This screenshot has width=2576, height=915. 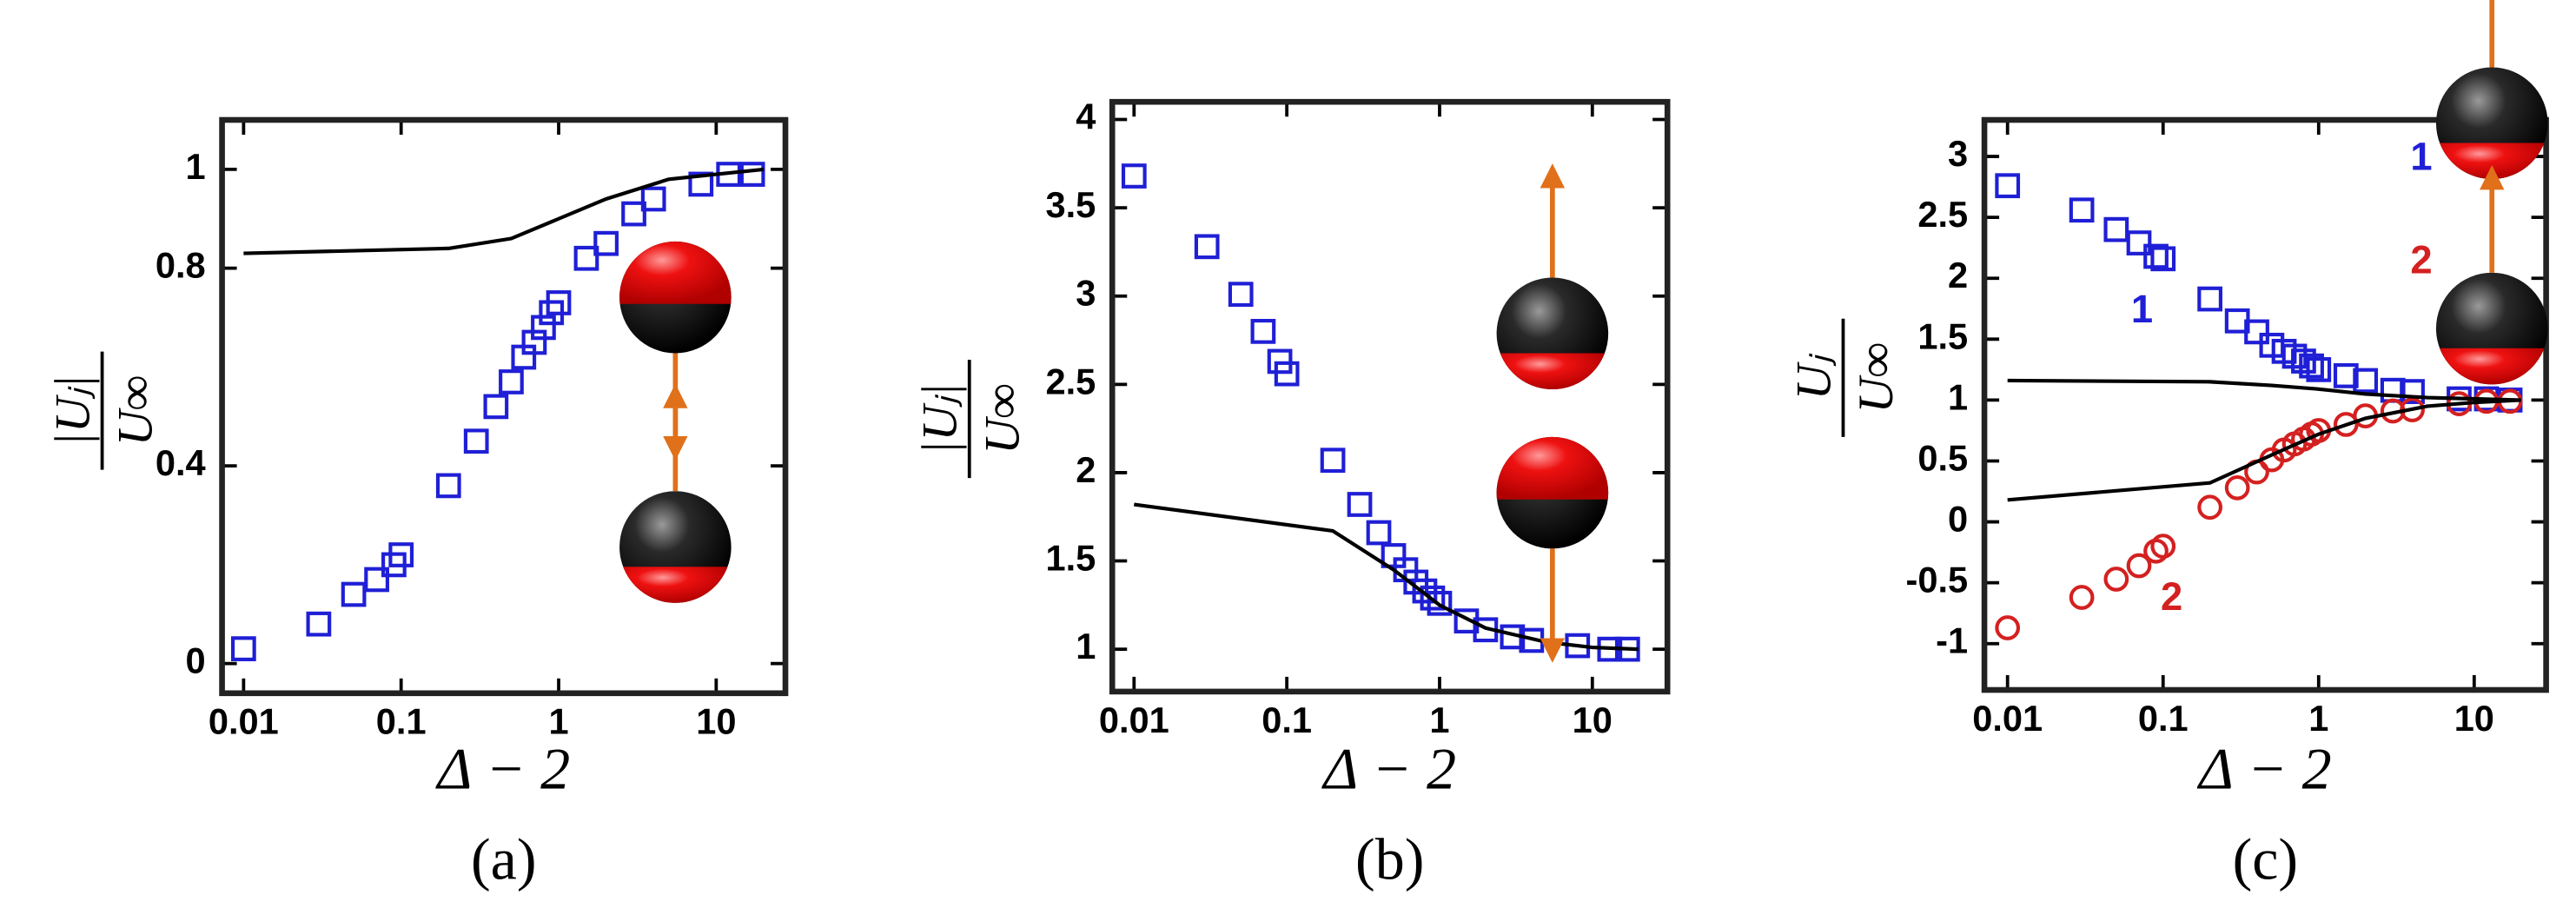 I want to click on y-tick-label: 1, so click(x=1086, y=646).